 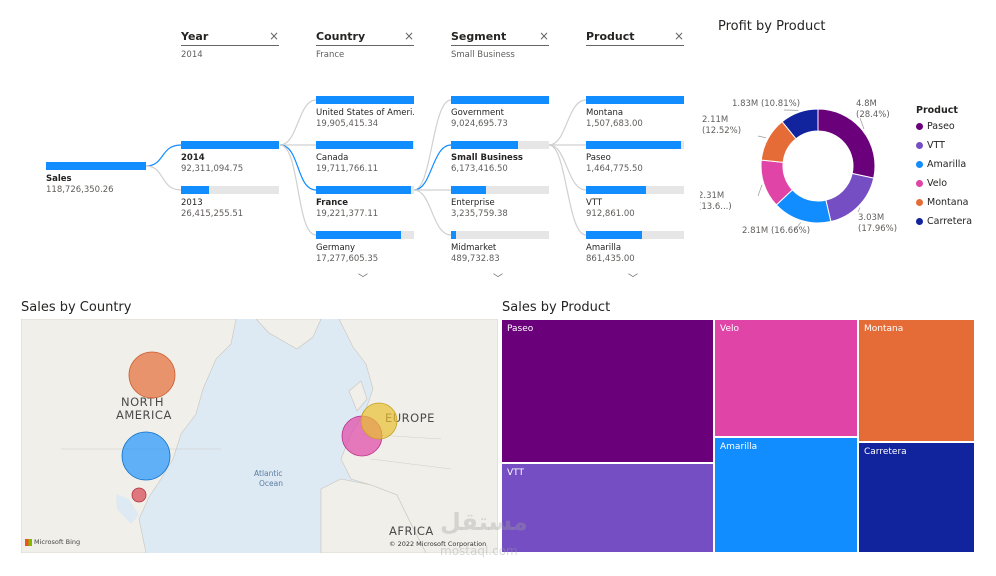 I want to click on node-name: Government, so click(x=478, y=113).